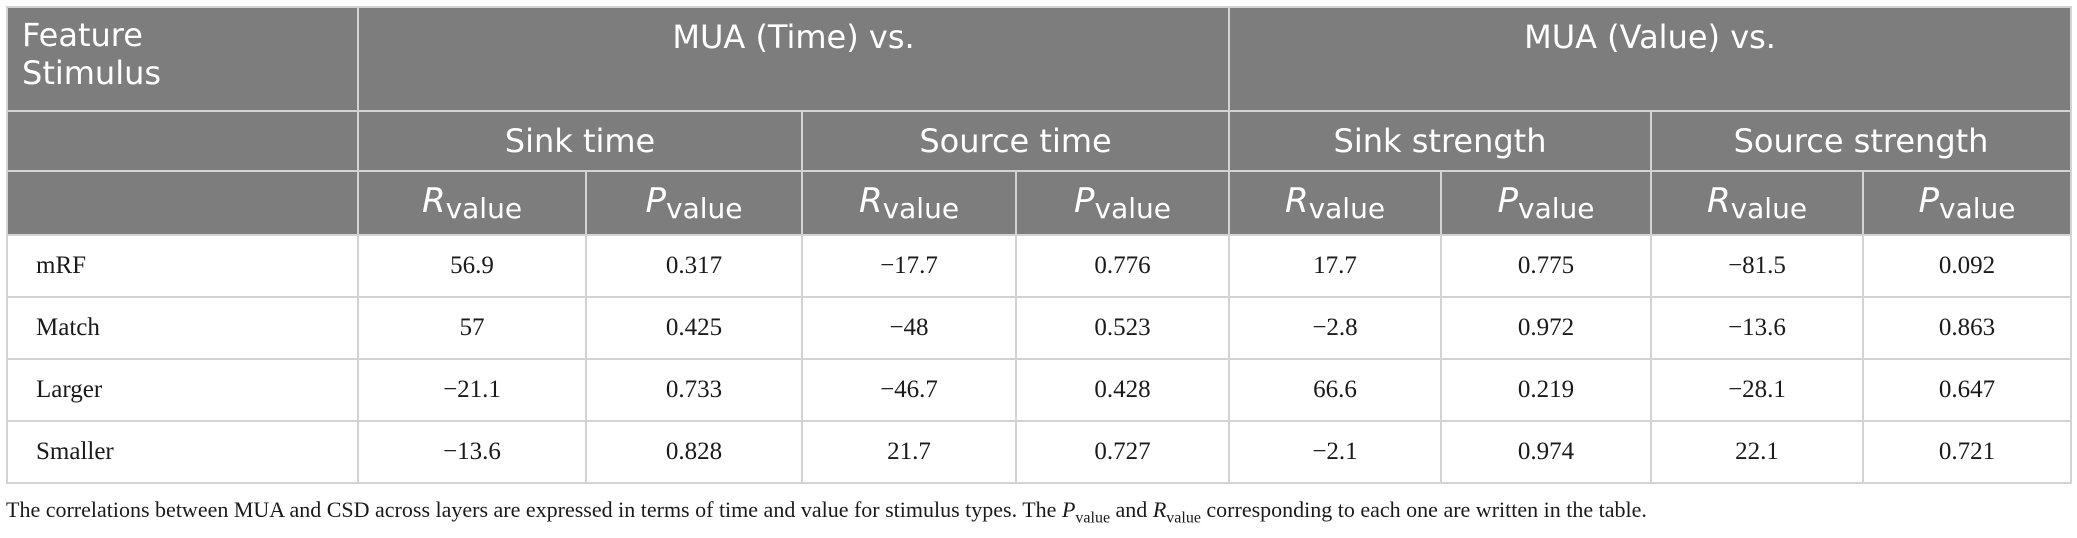 The image size is (2077, 538). What do you see at coordinates (1967, 328) in the screenshot?
I see `value-cell: 0.863` at bounding box center [1967, 328].